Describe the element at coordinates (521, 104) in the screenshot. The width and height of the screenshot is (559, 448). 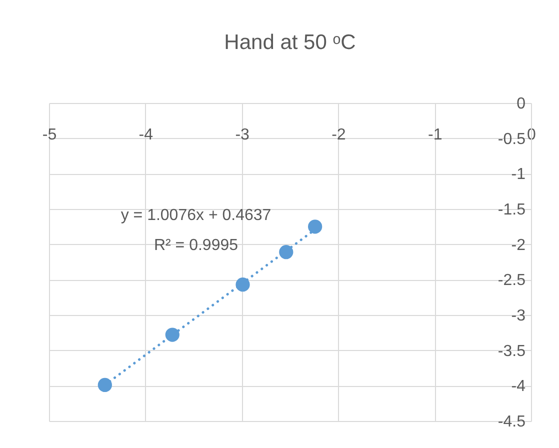
I see `y-tick-label: 0` at that location.